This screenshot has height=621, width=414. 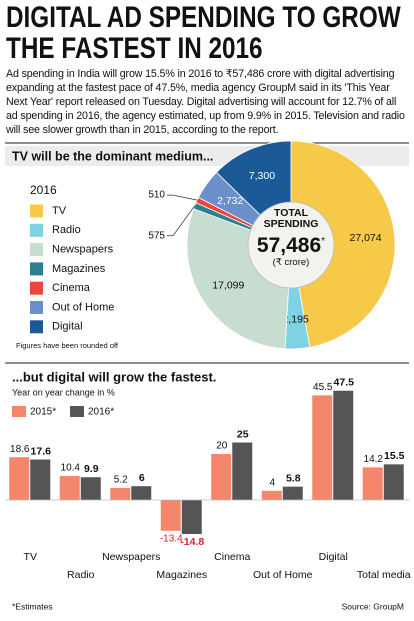 I want to click on value-label: 17.6, so click(x=41, y=451).